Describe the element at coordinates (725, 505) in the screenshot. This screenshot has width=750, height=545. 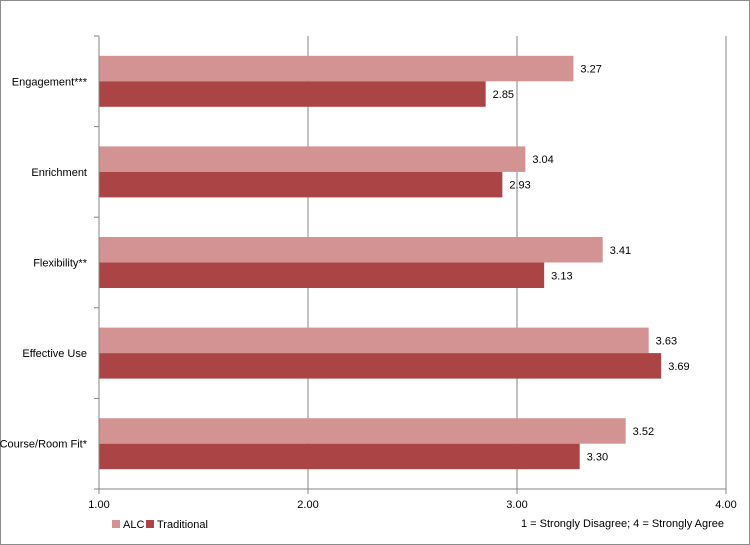
I see `x-tick-label: 4.00` at that location.